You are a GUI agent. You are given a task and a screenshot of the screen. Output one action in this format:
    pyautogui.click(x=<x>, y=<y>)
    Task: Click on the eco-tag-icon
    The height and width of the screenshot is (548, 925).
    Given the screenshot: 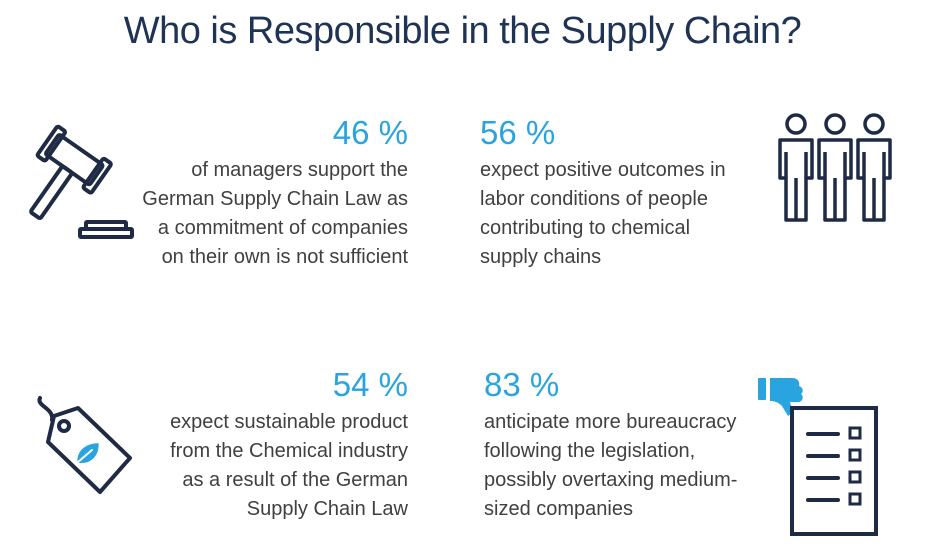 What is the action you would take?
    pyautogui.click(x=89, y=448)
    